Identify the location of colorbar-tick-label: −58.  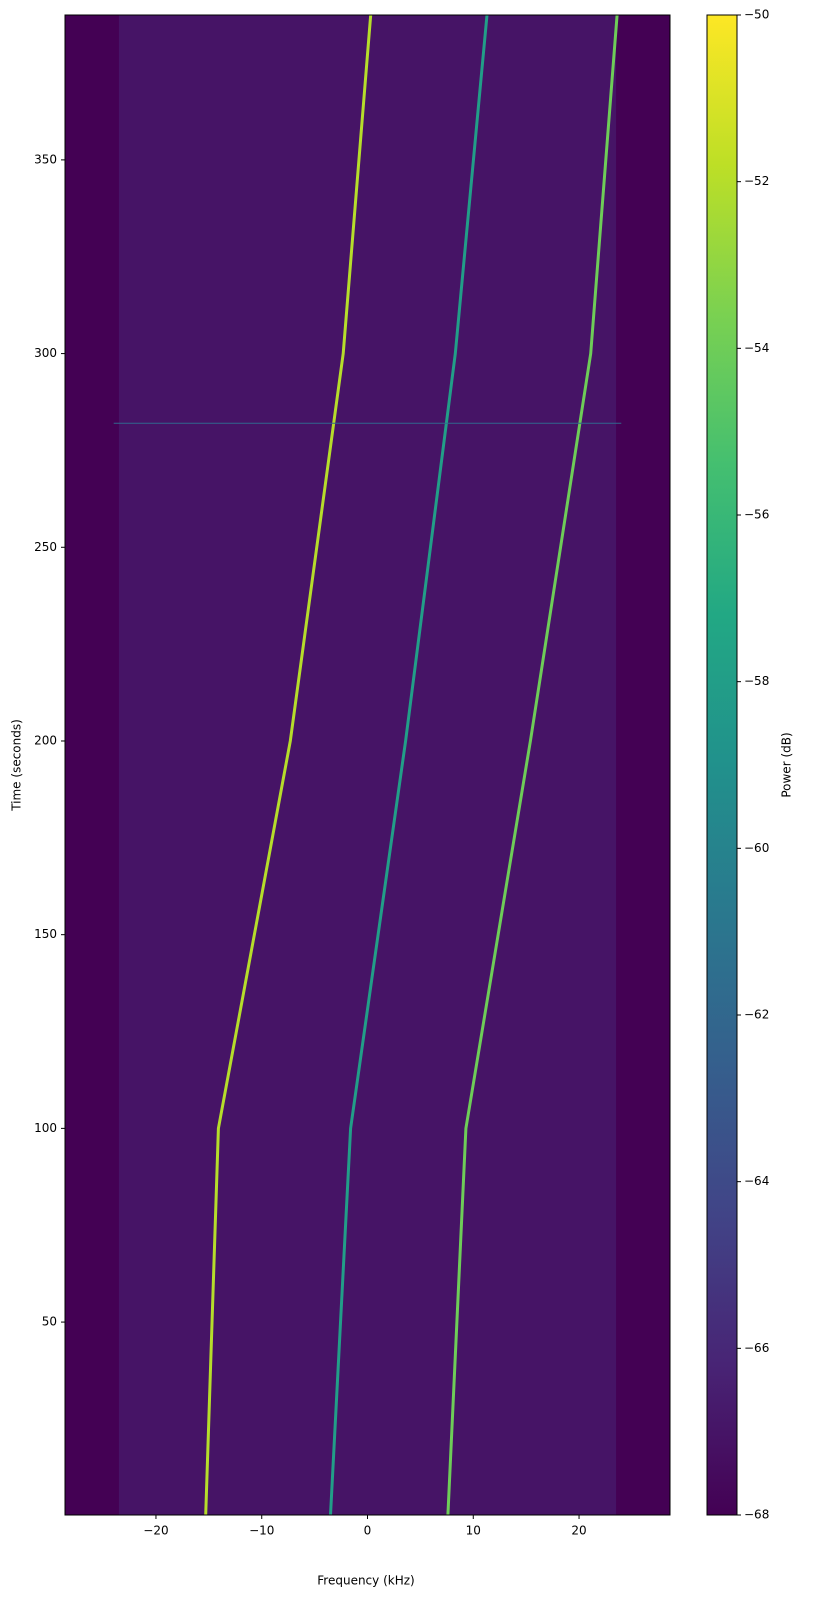
(756, 681).